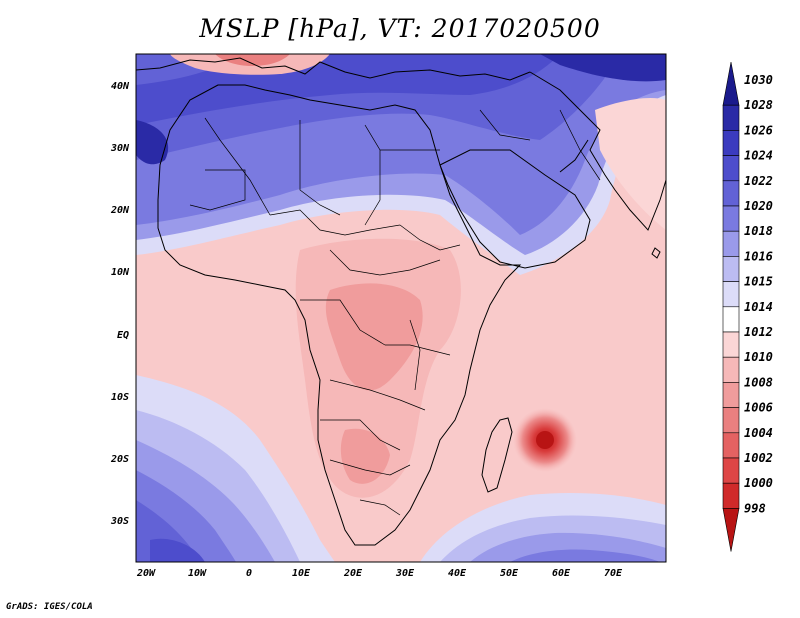  Describe the element at coordinates (49, 607) in the screenshot. I see `credit-label: GrADS: IGES/COLA` at that location.